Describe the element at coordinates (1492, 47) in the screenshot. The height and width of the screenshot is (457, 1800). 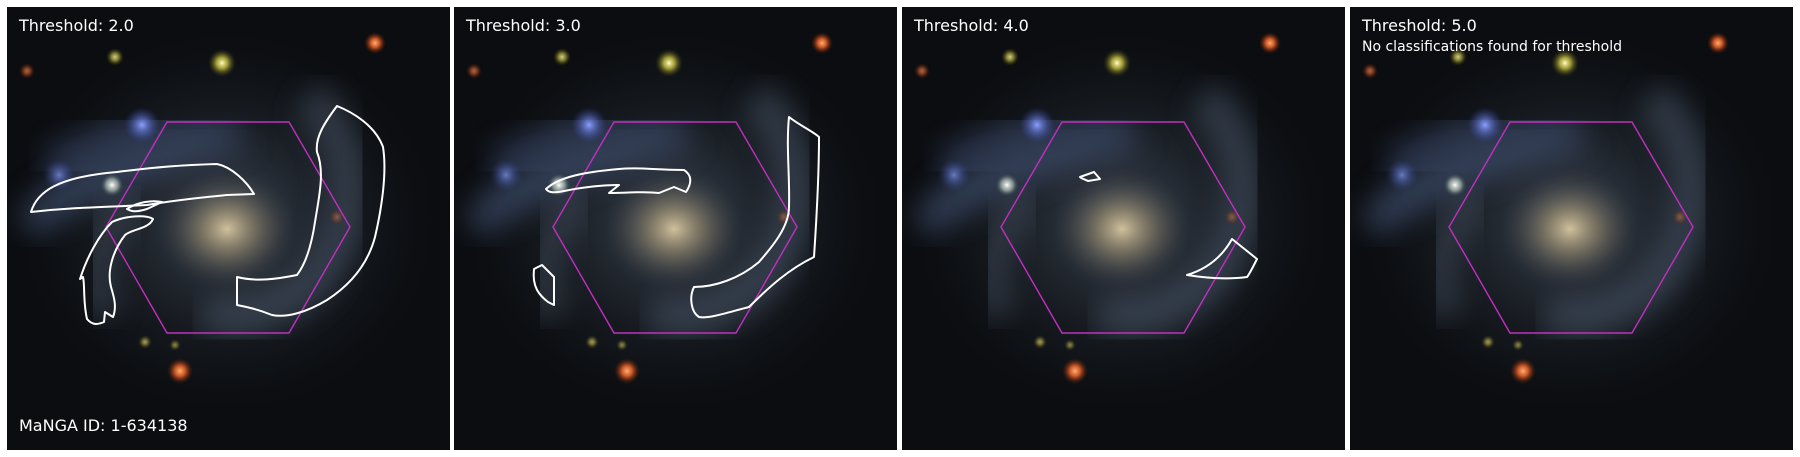
I see `no-classifications-note: No classifications found for threshold` at that location.